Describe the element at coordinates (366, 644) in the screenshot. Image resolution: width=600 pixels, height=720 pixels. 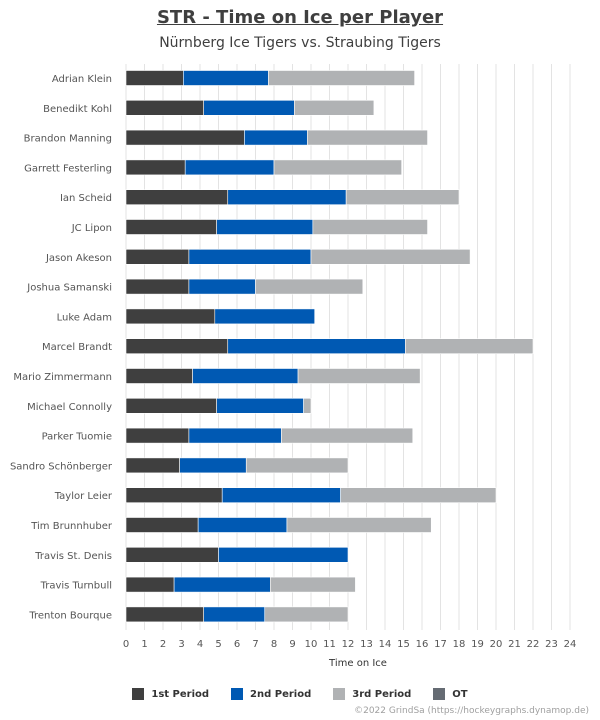
I see `x-tick-label: 13` at that location.